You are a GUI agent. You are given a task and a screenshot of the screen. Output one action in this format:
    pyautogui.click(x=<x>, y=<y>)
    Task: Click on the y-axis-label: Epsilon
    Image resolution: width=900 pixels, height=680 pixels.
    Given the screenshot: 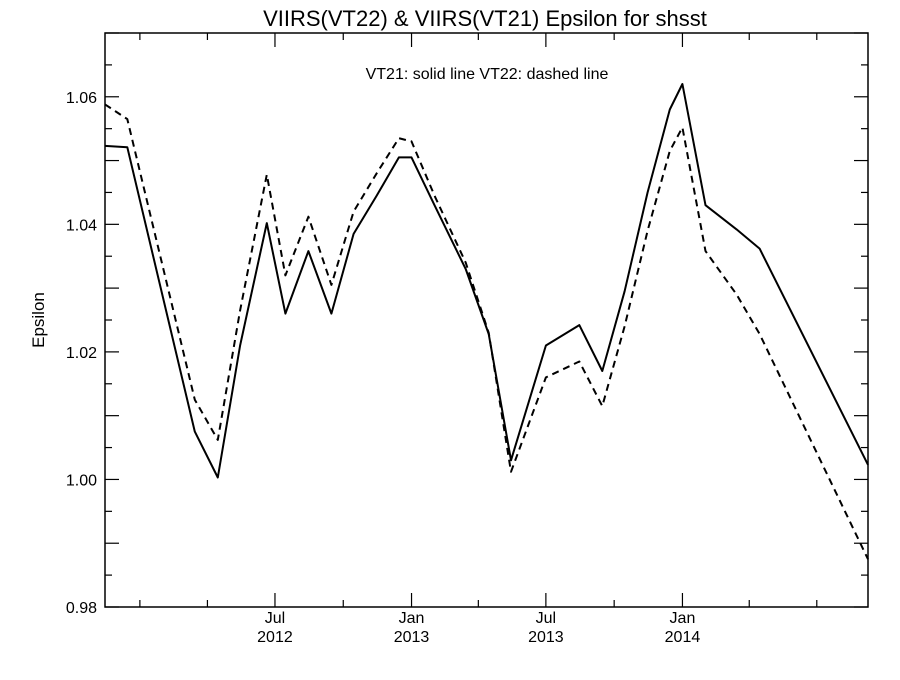 What is the action you would take?
    pyautogui.click(x=38, y=320)
    